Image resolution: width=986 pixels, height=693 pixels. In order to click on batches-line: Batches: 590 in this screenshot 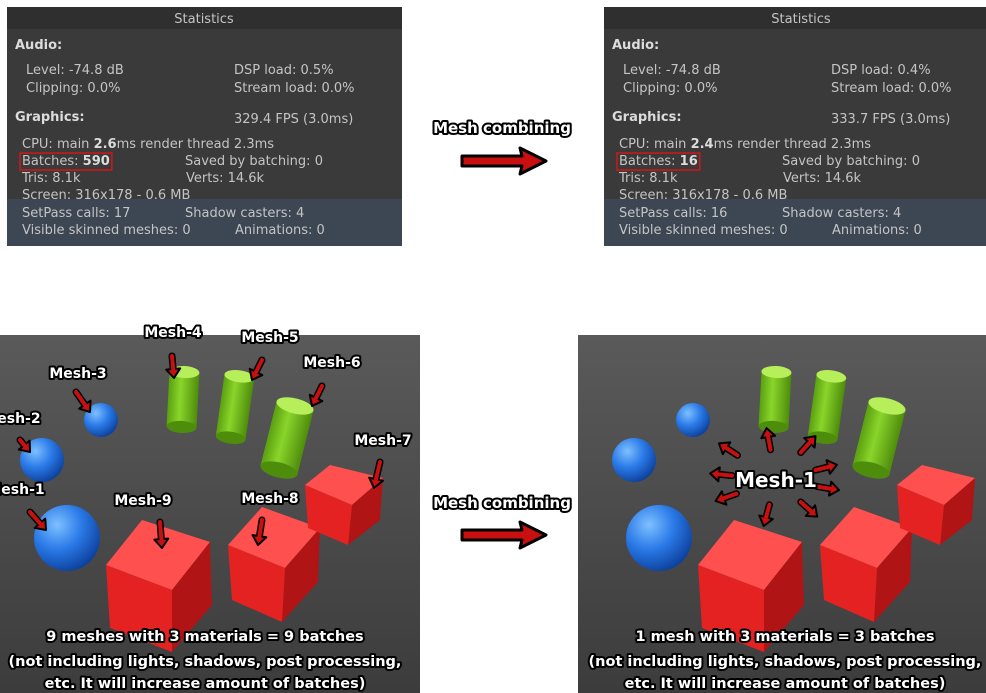, I will do `click(66, 161)`.